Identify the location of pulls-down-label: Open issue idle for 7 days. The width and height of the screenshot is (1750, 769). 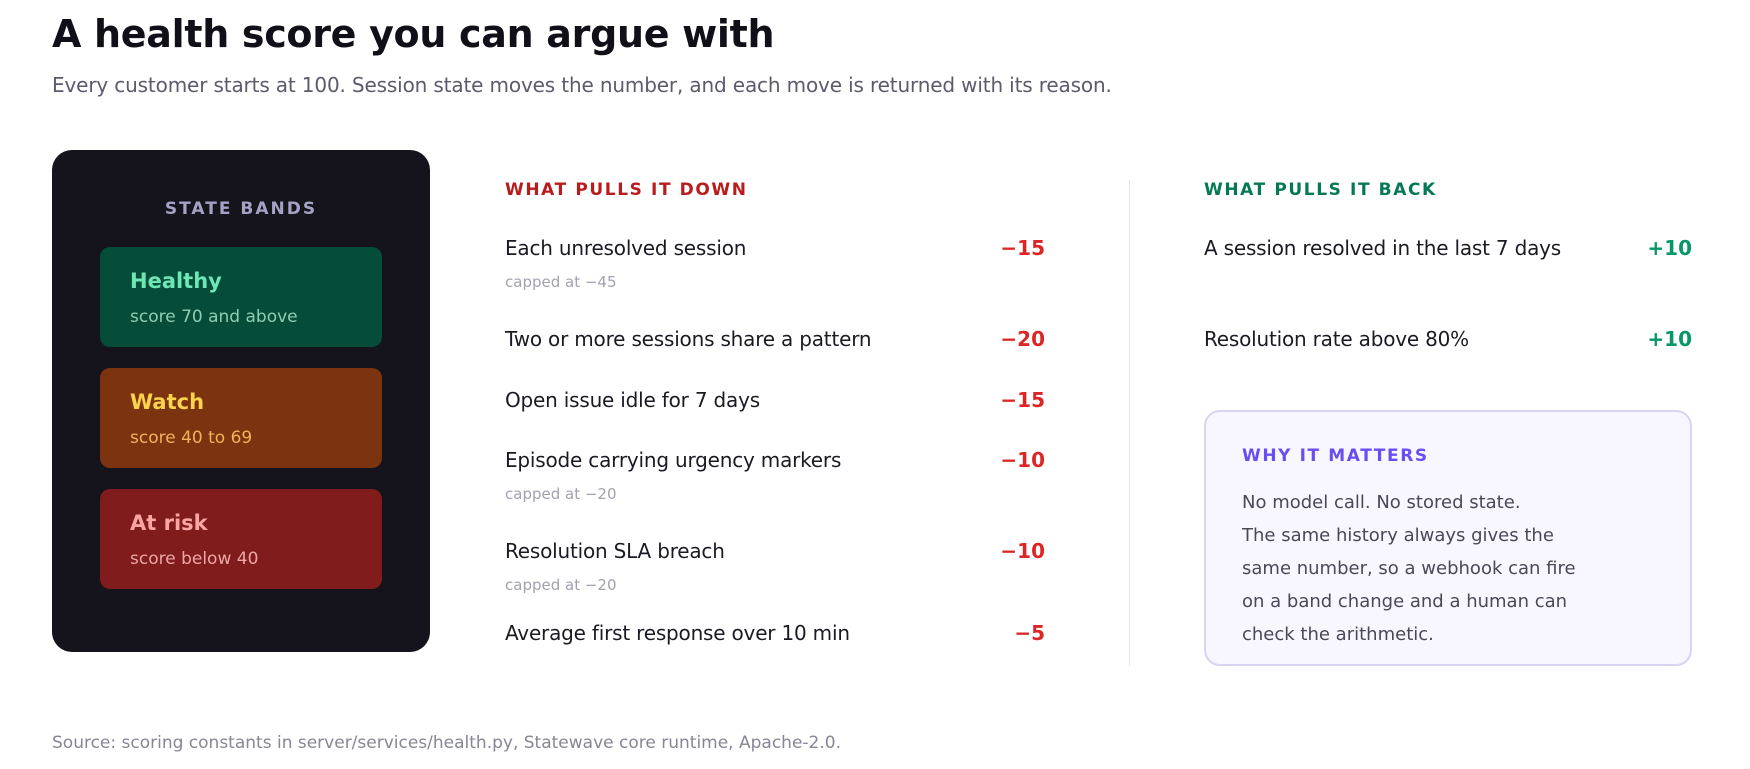
(632, 400).